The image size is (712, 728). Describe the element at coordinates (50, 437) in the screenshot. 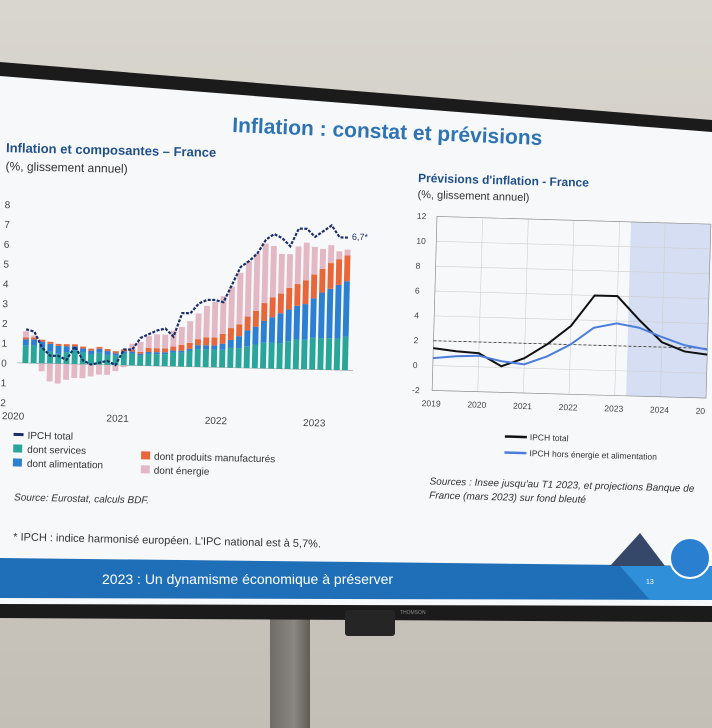

I see `legend-label-total: IPCH total` at that location.